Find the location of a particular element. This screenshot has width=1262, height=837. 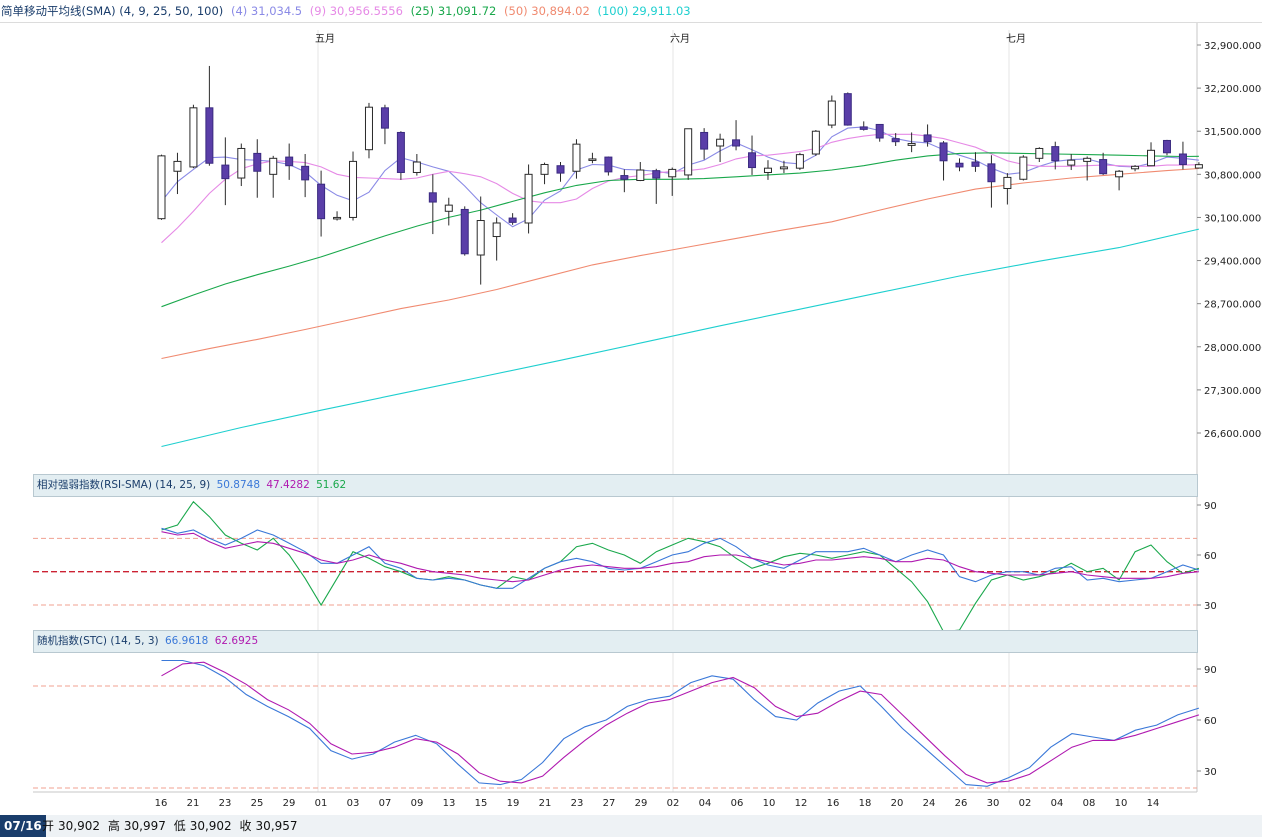

x-tick-label: 24 is located at coordinates (929, 803).